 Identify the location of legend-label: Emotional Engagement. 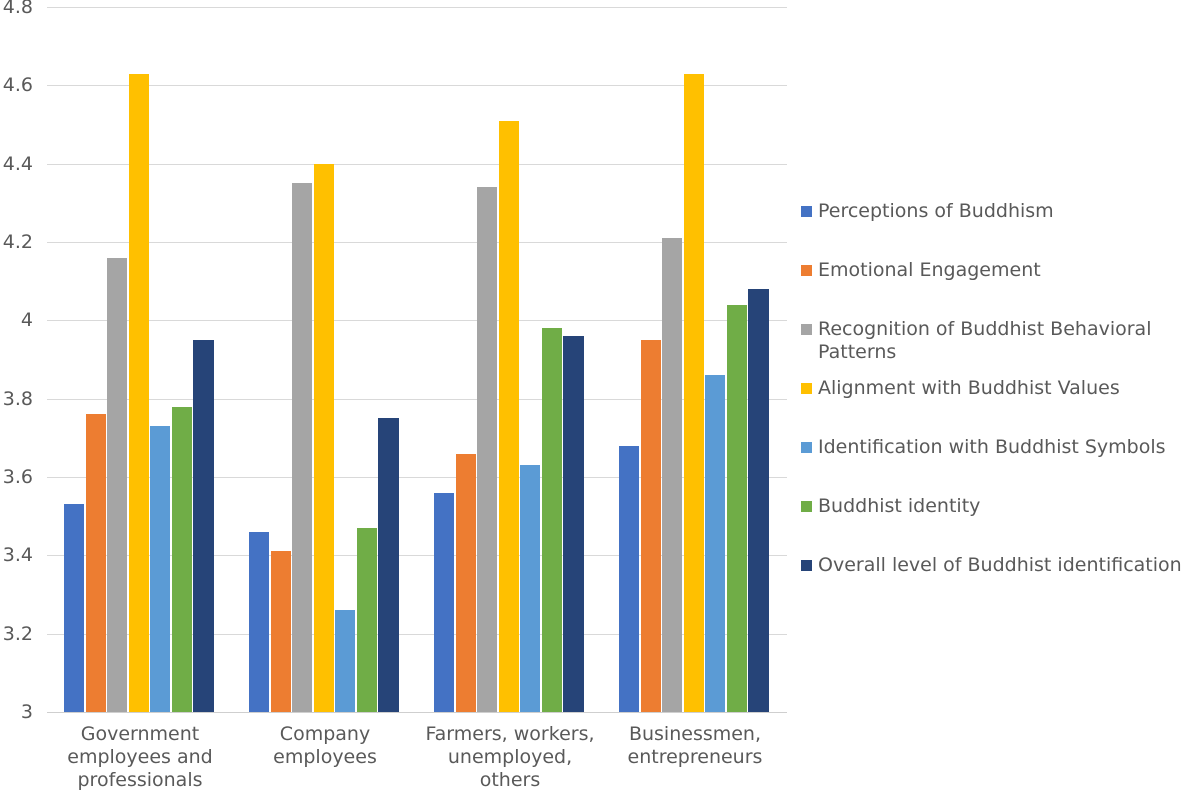
(929, 270).